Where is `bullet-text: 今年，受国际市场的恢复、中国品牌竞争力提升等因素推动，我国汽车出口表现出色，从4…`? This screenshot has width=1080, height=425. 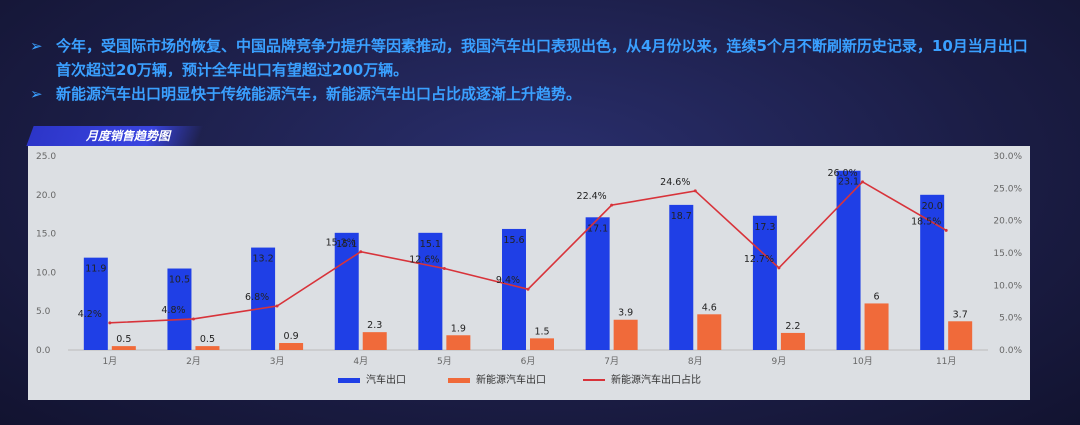
bullet-text: 今年，受国际市场的恢复、中国品牌竞争力提升等因素推动，我国汽车出口表现出色，从4… is located at coordinates (542, 58).